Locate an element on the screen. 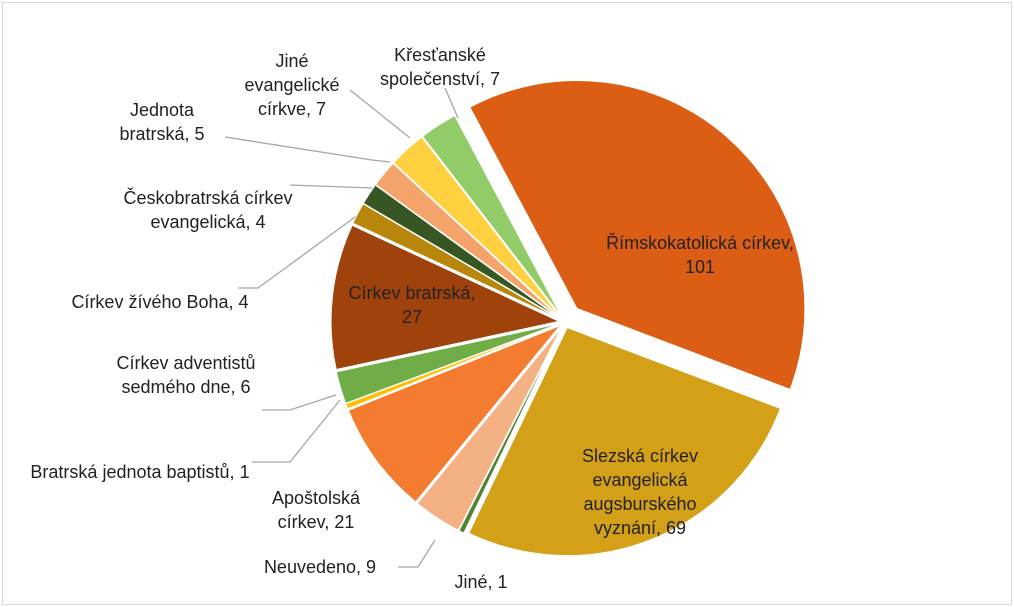 Image resolution: width=1014 pixels, height=607 pixels. data-label: Českobratrská církev evangelická, 4 is located at coordinates (208, 210).